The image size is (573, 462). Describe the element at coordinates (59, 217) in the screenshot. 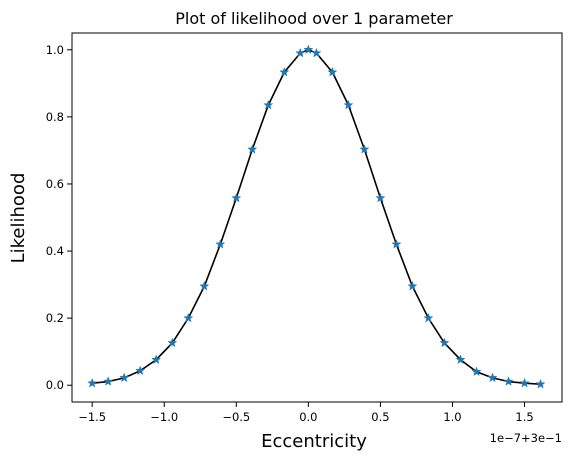

I see `y-axis: 0.0 0.2 0.4 0.6 0.8 1.0` at that location.